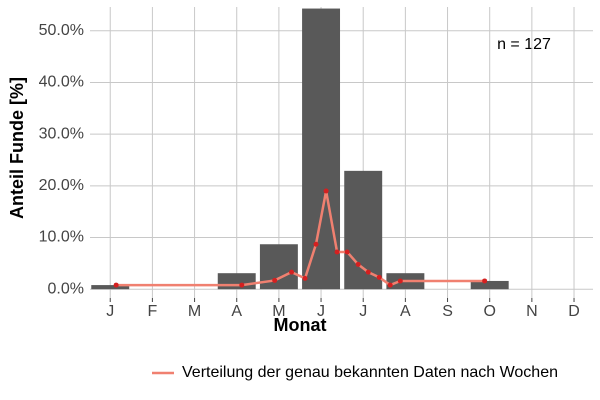 The image size is (600, 400). What do you see at coordinates (66, 288) in the screenshot?
I see `y-tick-label: 0.0%` at bounding box center [66, 288].